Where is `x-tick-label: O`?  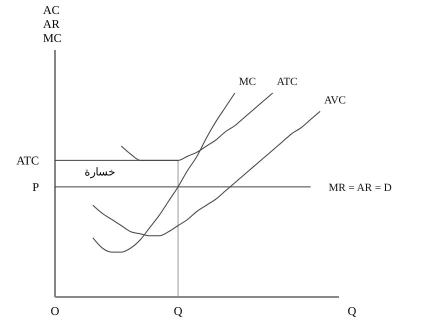
x-tick-label: O is located at coordinates (55, 311).